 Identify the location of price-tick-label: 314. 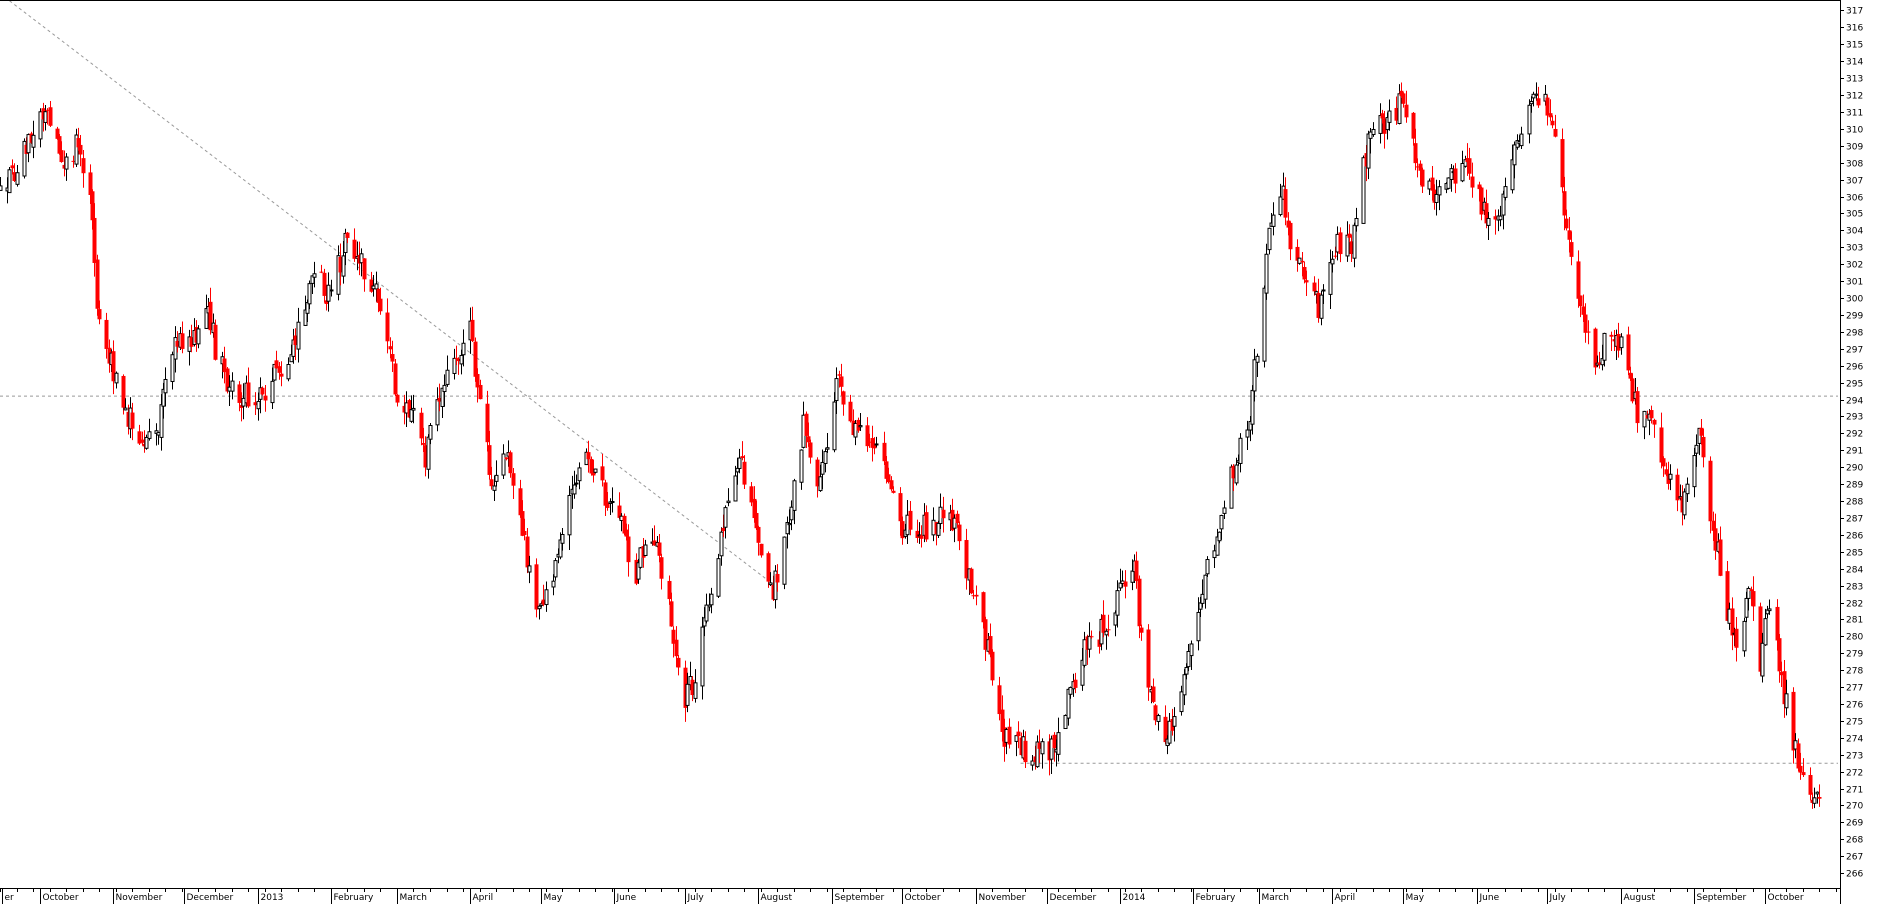
(1854, 63).